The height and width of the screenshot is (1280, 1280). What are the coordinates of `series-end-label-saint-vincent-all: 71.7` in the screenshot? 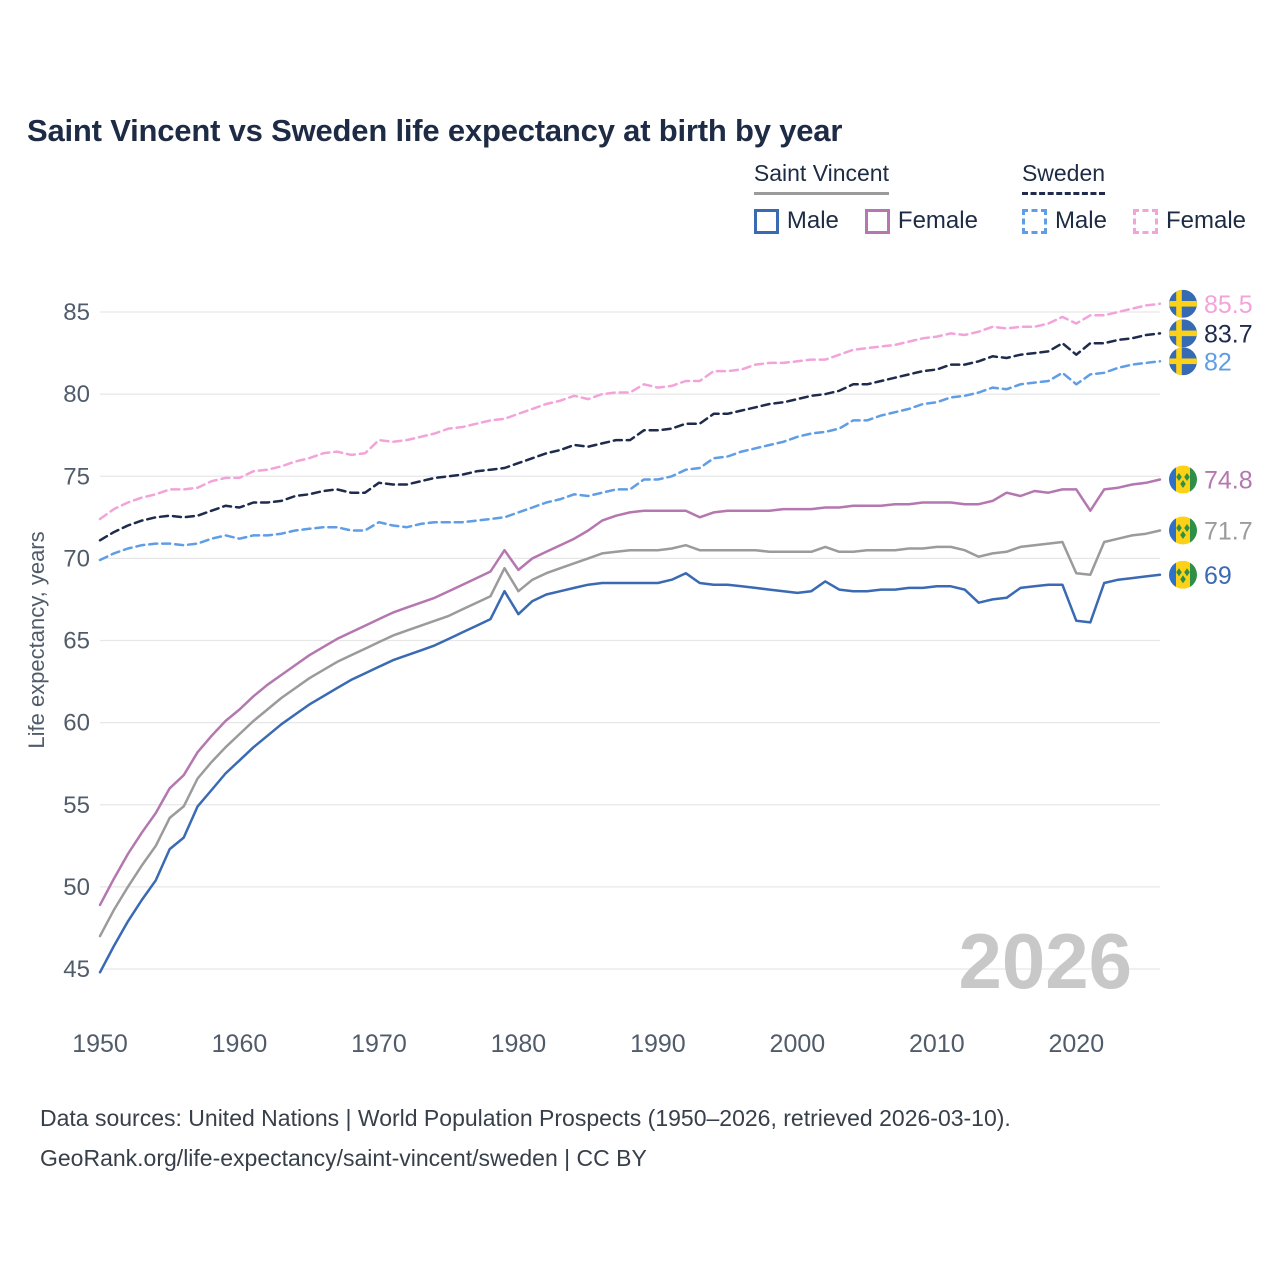 It's located at (1228, 531).